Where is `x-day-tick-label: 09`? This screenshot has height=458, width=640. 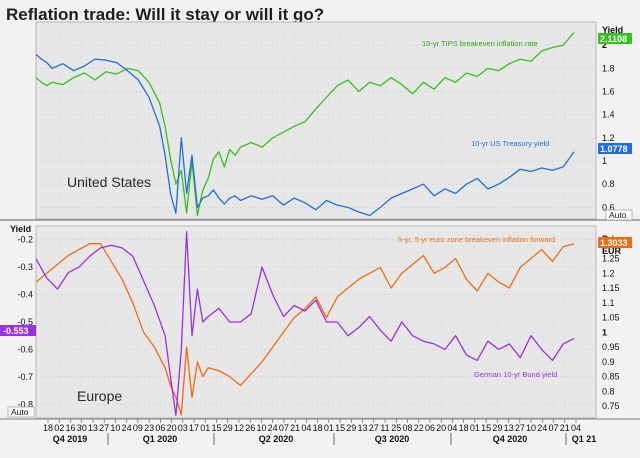 x-day-tick-label: 09 is located at coordinates (138, 428).